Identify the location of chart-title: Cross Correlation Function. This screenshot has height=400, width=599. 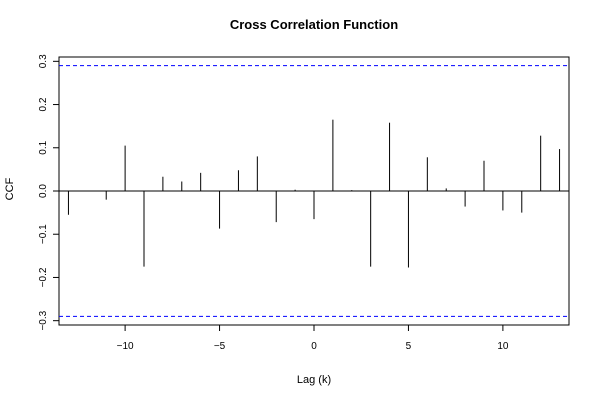
(314, 24).